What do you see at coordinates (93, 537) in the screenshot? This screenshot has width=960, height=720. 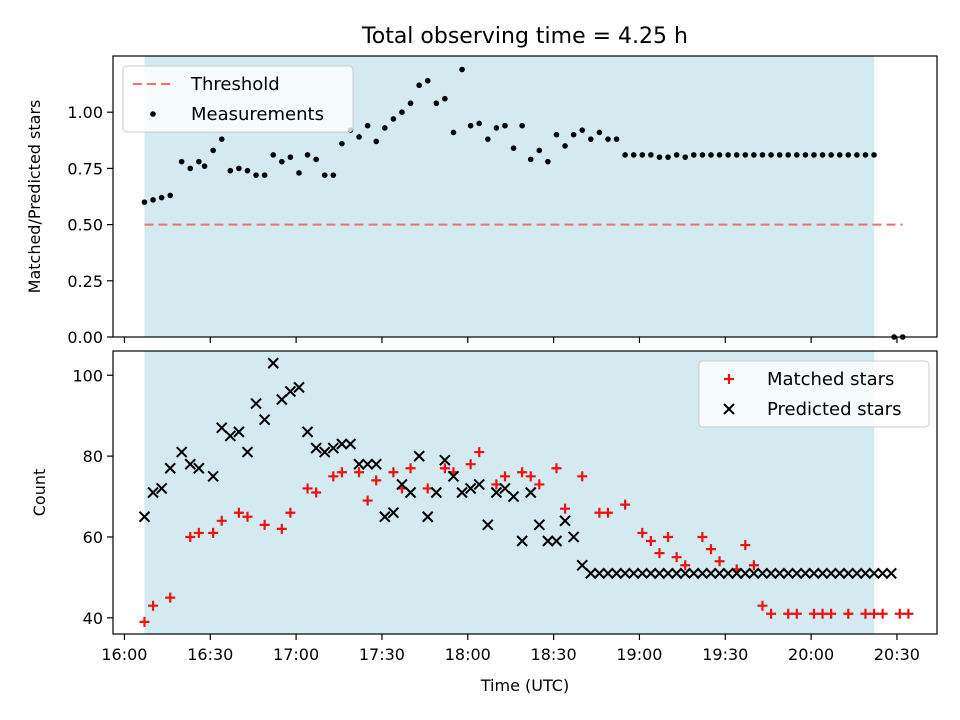 I see `y-tick-label: 60` at bounding box center [93, 537].